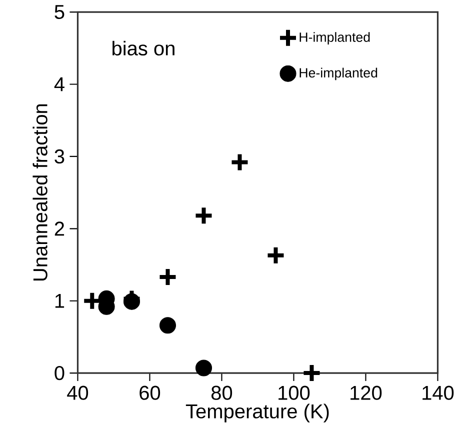  What do you see at coordinates (59, 229) in the screenshot?
I see `y-tick-label: 2` at bounding box center [59, 229].